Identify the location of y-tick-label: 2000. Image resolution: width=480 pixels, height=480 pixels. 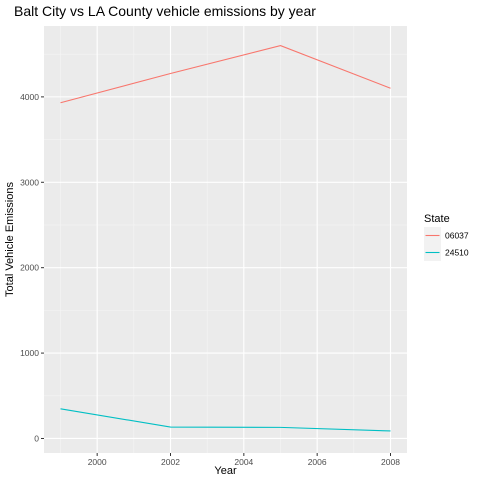
(29, 268).